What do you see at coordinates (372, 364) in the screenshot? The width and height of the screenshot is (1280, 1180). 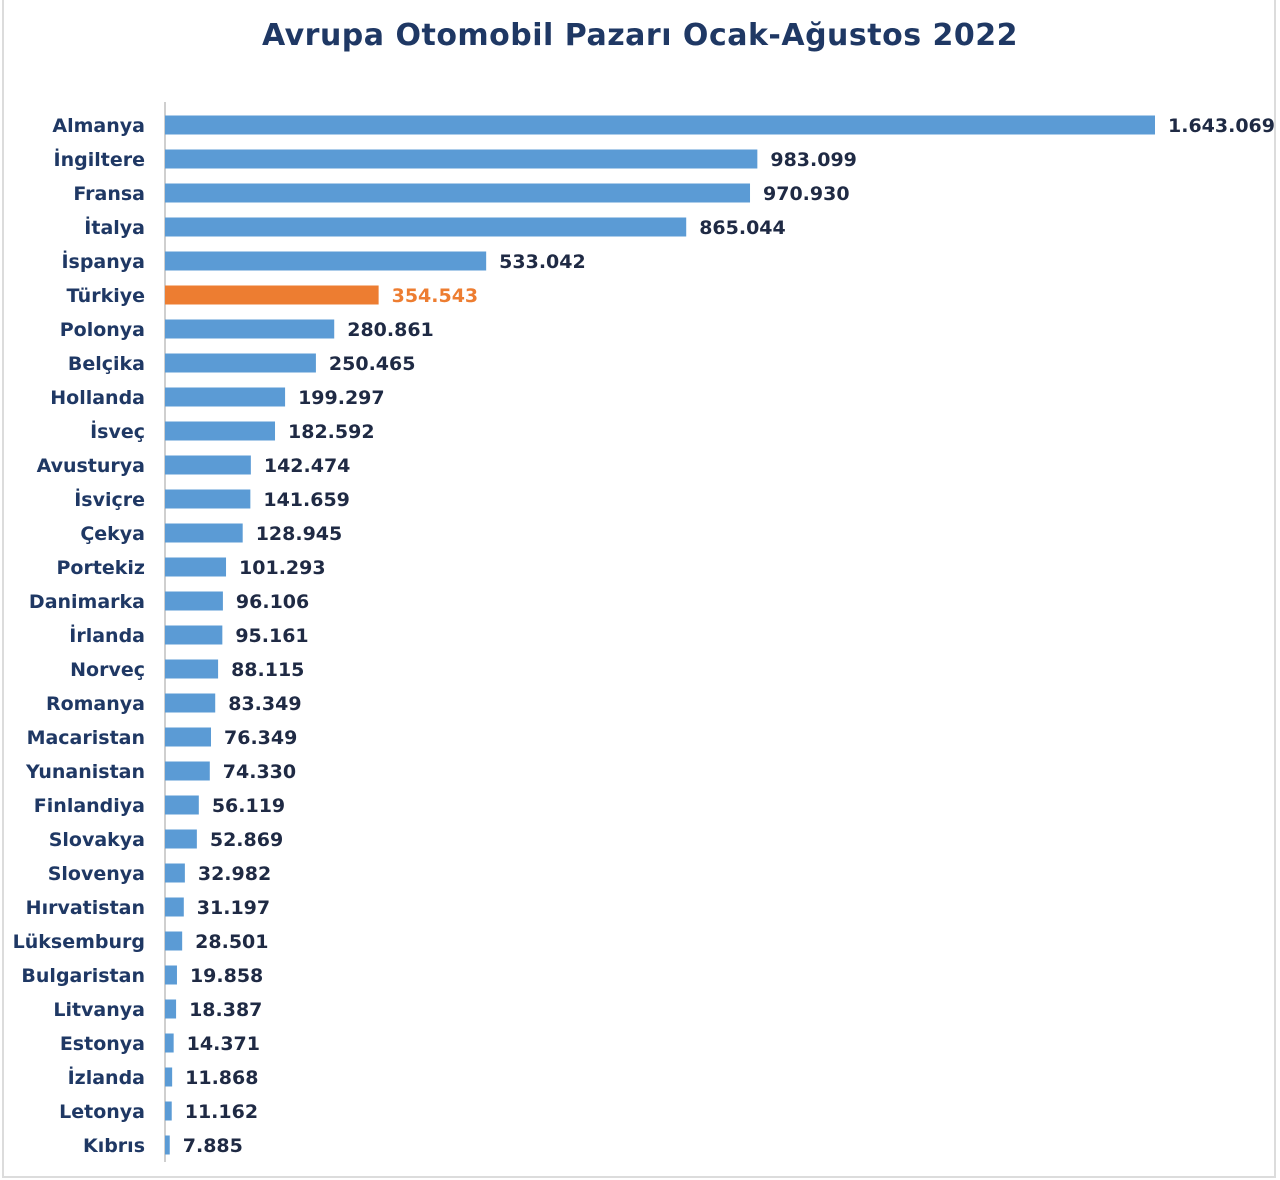 I see `value-label: 250.465` at bounding box center [372, 364].